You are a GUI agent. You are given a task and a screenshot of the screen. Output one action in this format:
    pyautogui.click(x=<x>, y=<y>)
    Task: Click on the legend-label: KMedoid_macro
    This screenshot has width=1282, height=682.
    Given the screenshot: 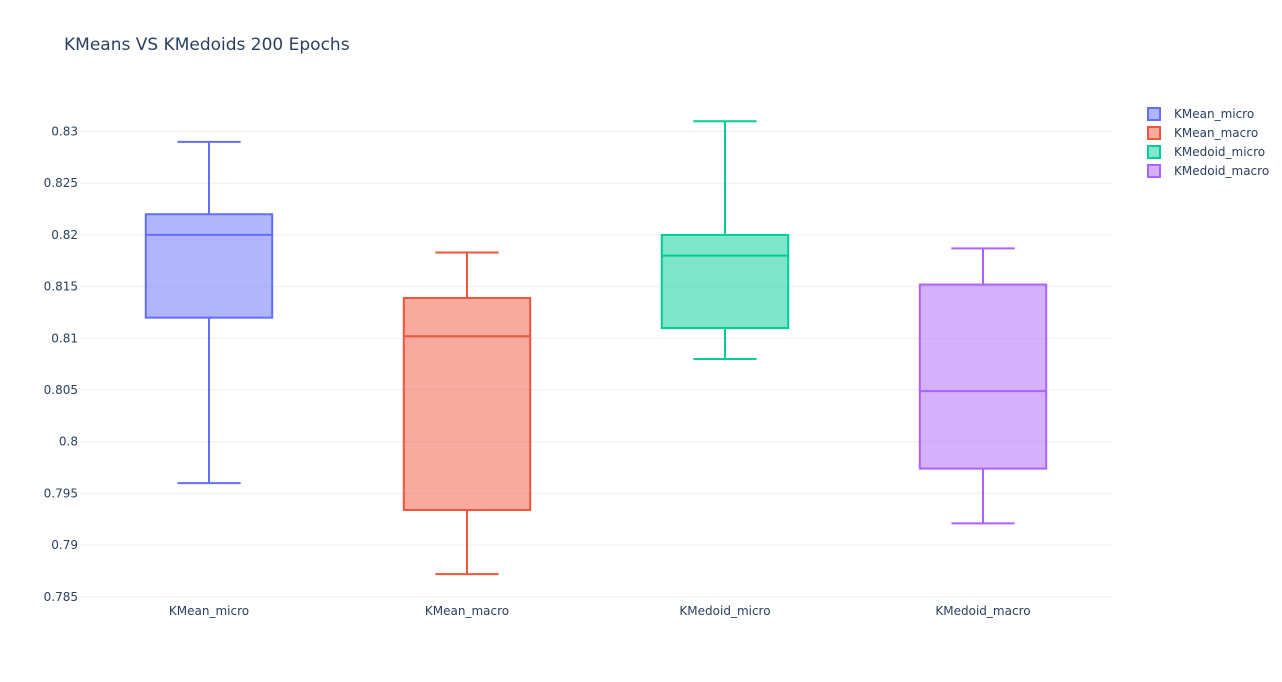 What is the action you would take?
    pyautogui.click(x=1221, y=171)
    